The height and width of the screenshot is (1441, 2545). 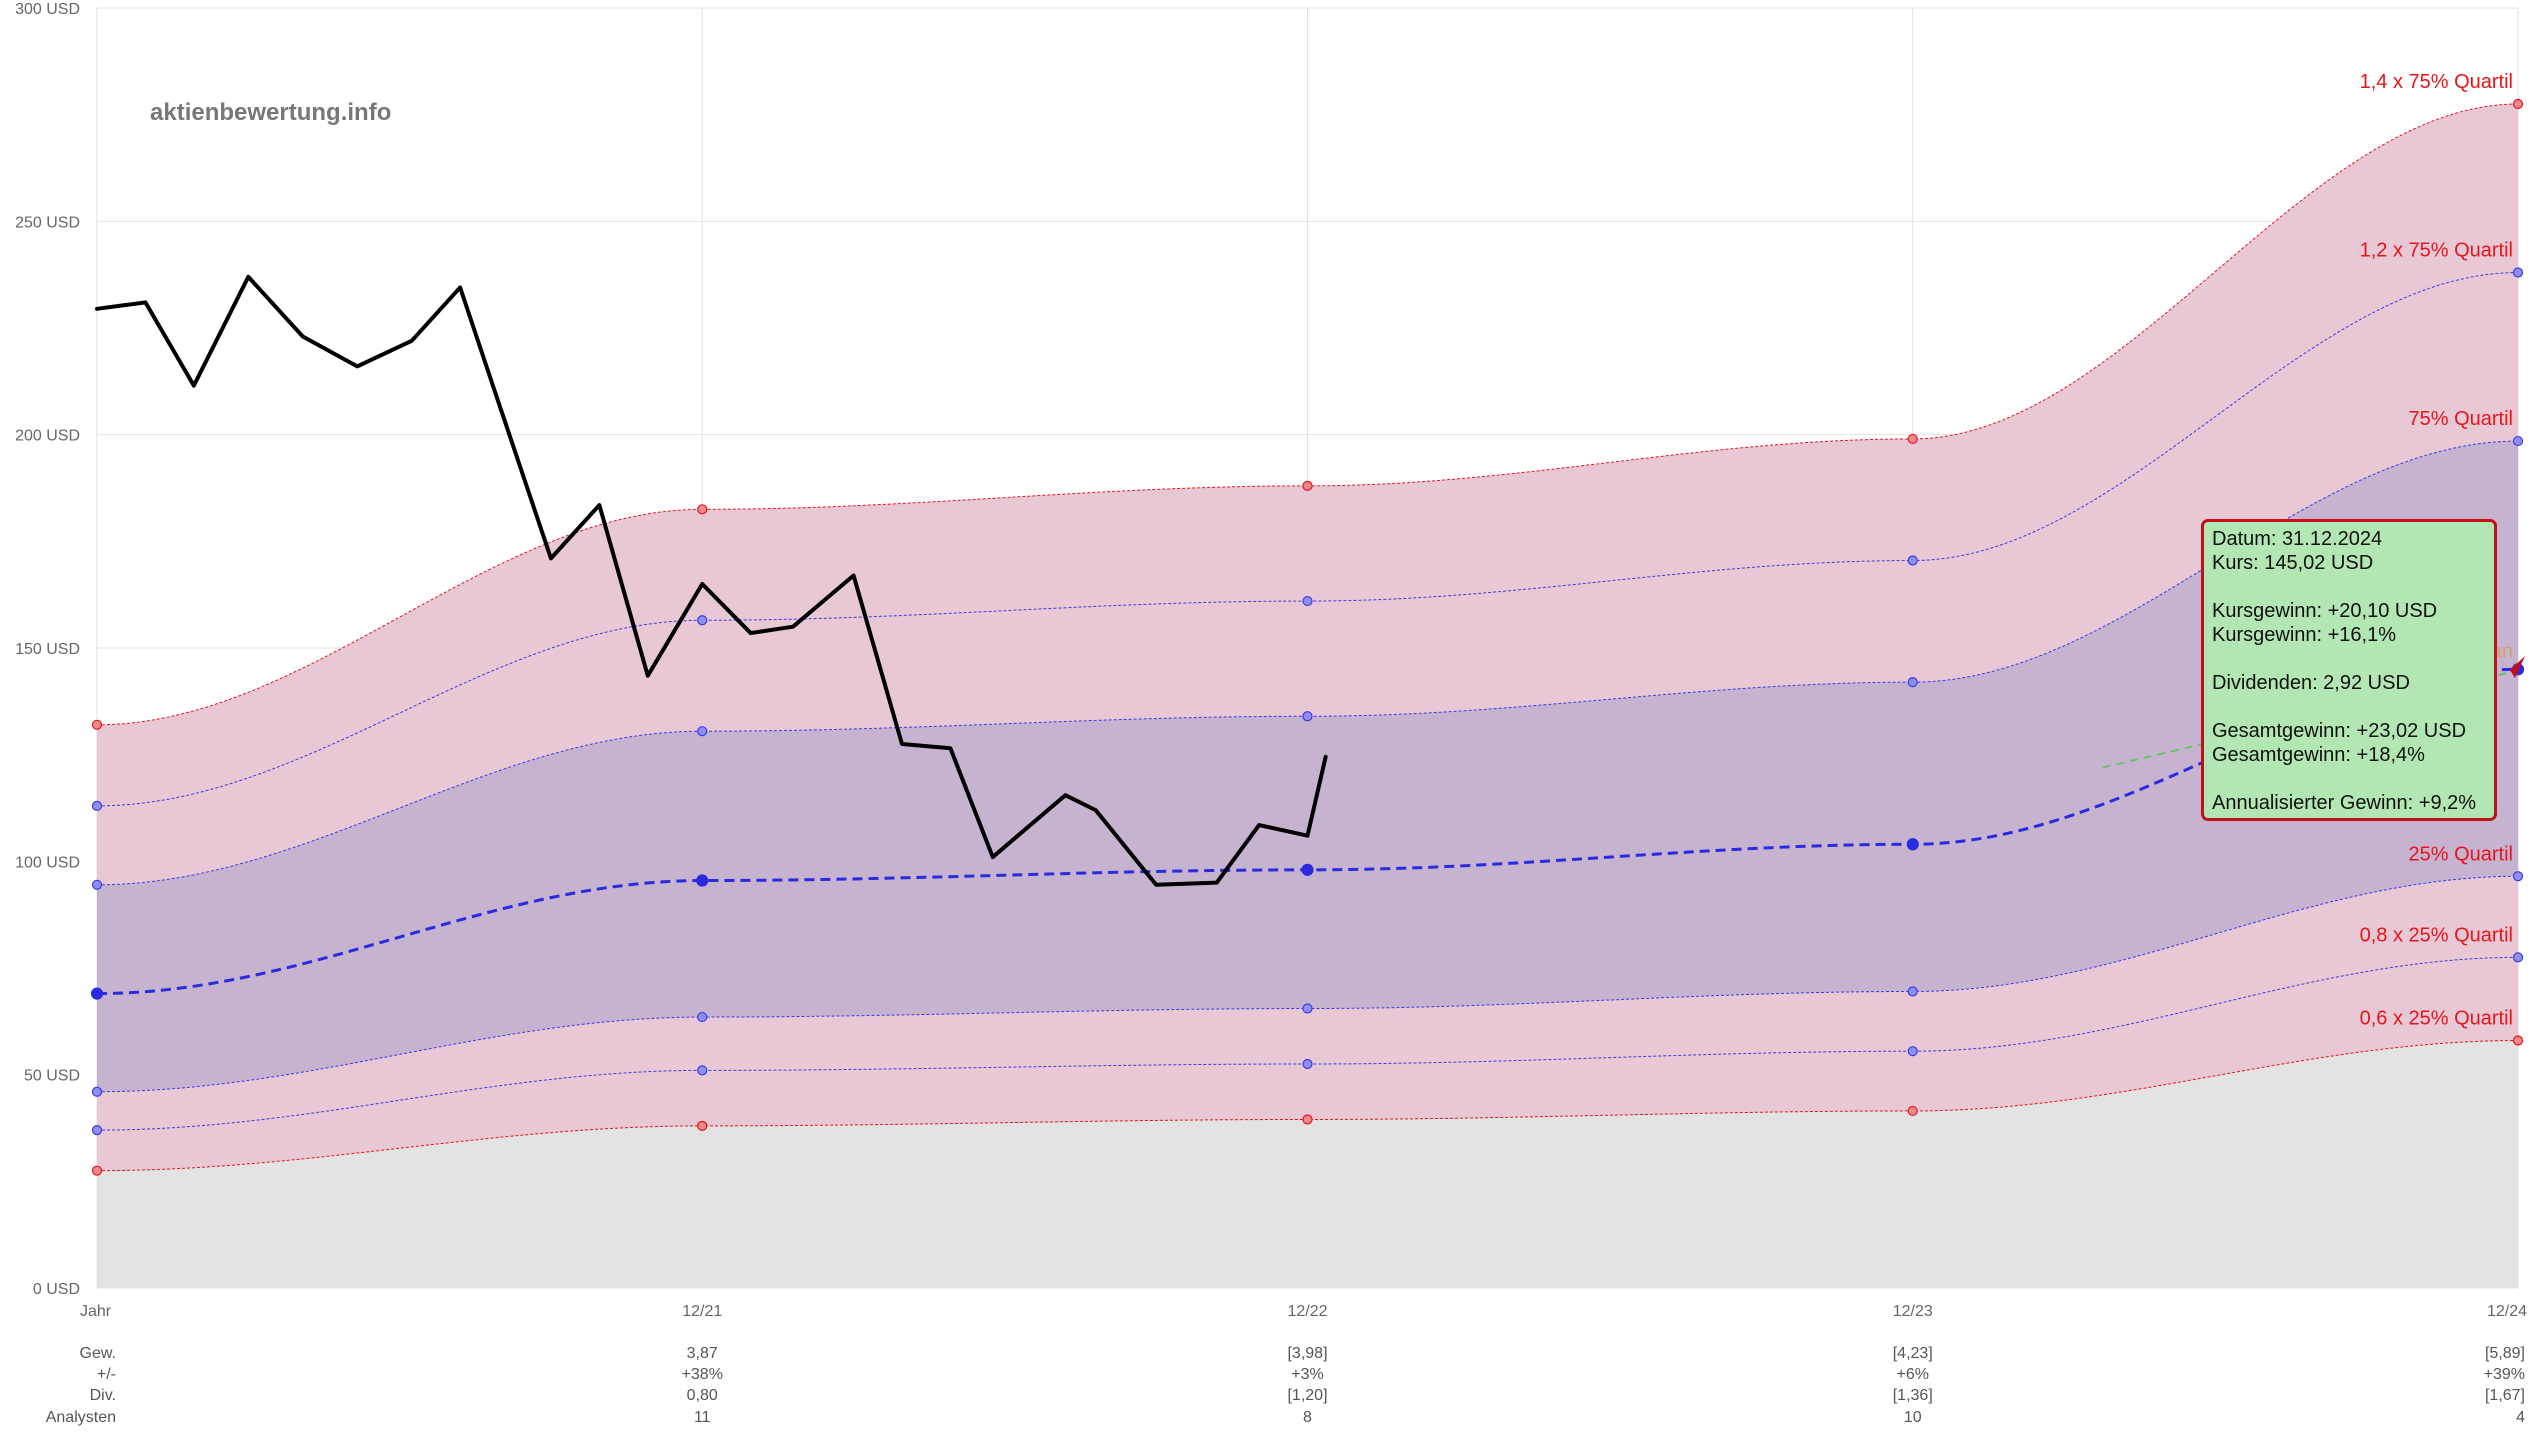 I want to click on table-cell: [4,23], so click(x=1913, y=1353).